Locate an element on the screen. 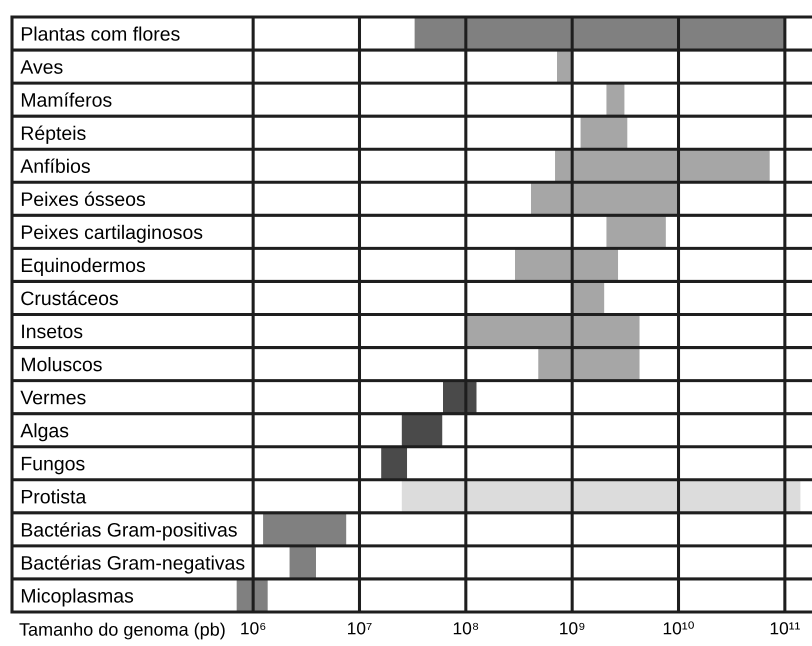 This screenshot has height=646, width=812. y-tick-label: Anfíbios is located at coordinates (55, 165).